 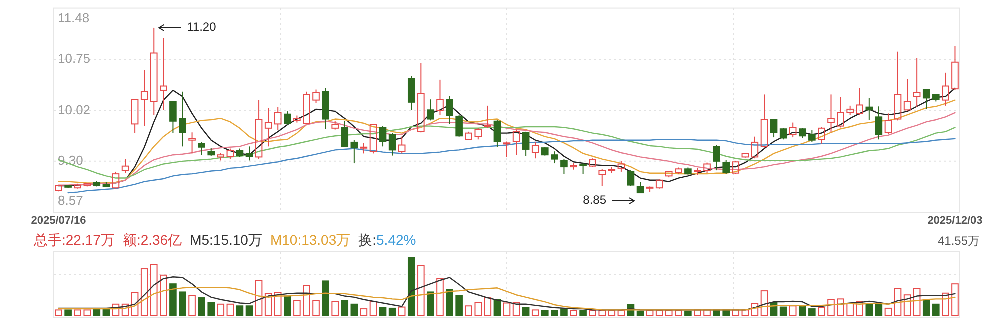 I want to click on text: M10:13.03万, so click(x=310, y=240).